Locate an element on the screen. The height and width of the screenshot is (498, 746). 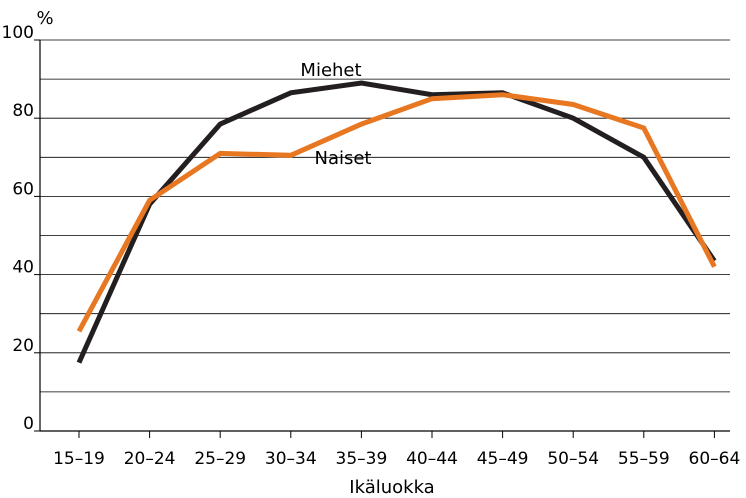
y-tick-label: 40 is located at coordinates (23, 268).